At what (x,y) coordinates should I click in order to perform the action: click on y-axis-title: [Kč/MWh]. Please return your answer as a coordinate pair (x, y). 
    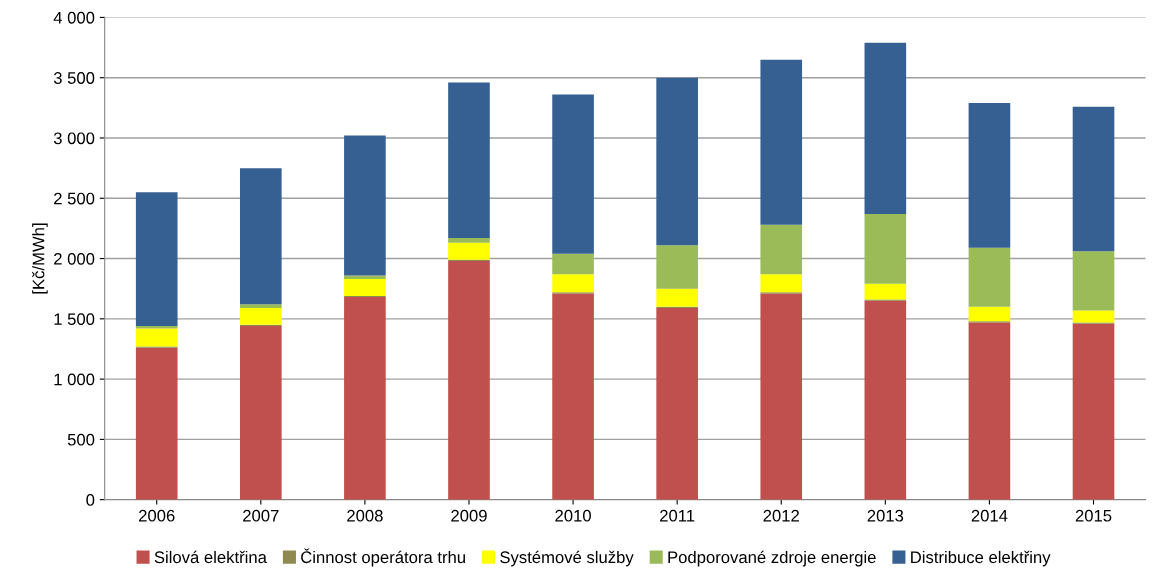
    Looking at the image, I should click on (40, 258).